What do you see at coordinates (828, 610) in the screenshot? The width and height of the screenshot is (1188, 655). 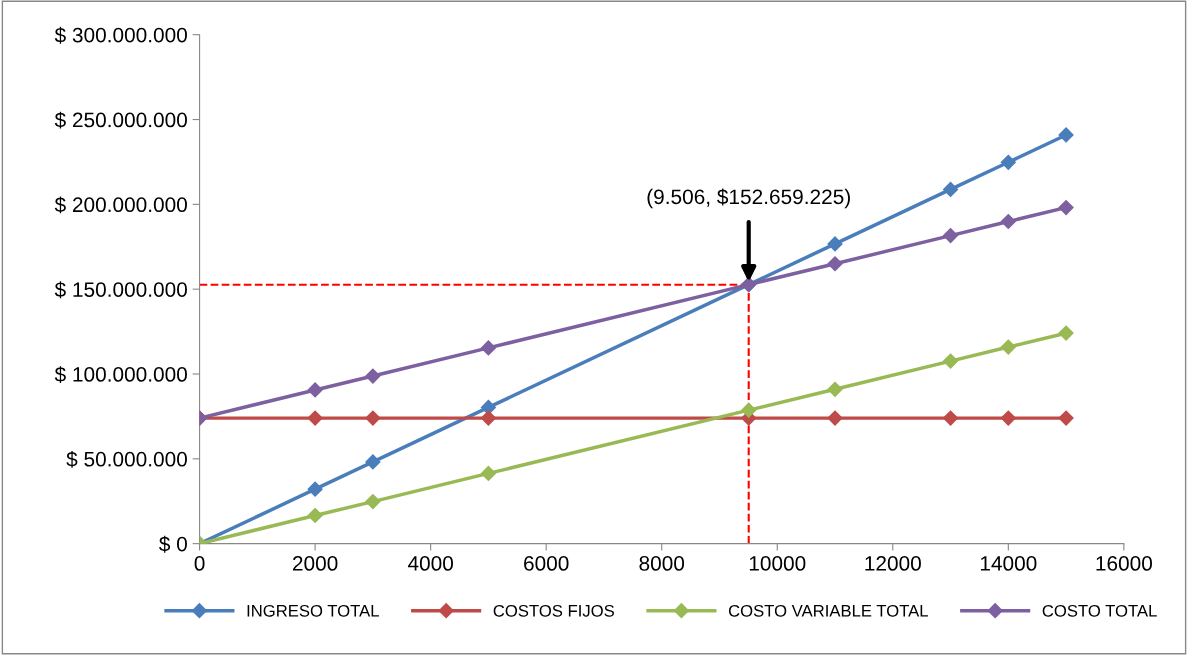 I see `legend-label: COSTO VARIABLE TOTAL` at bounding box center [828, 610].